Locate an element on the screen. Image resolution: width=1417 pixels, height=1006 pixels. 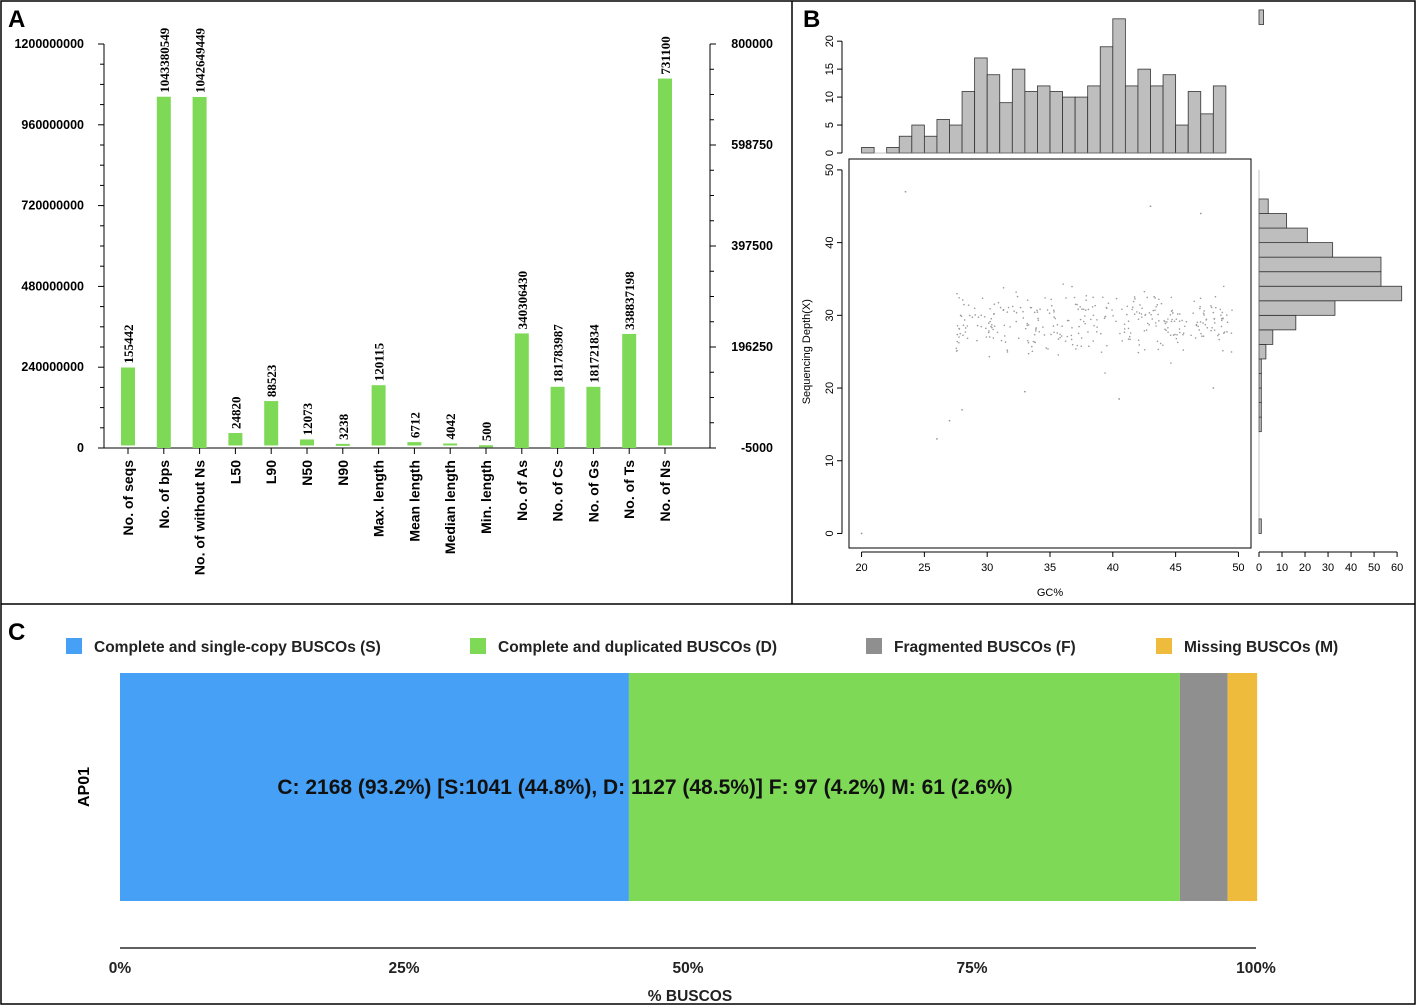
bar-value-label: 88523 is located at coordinates (271, 380).